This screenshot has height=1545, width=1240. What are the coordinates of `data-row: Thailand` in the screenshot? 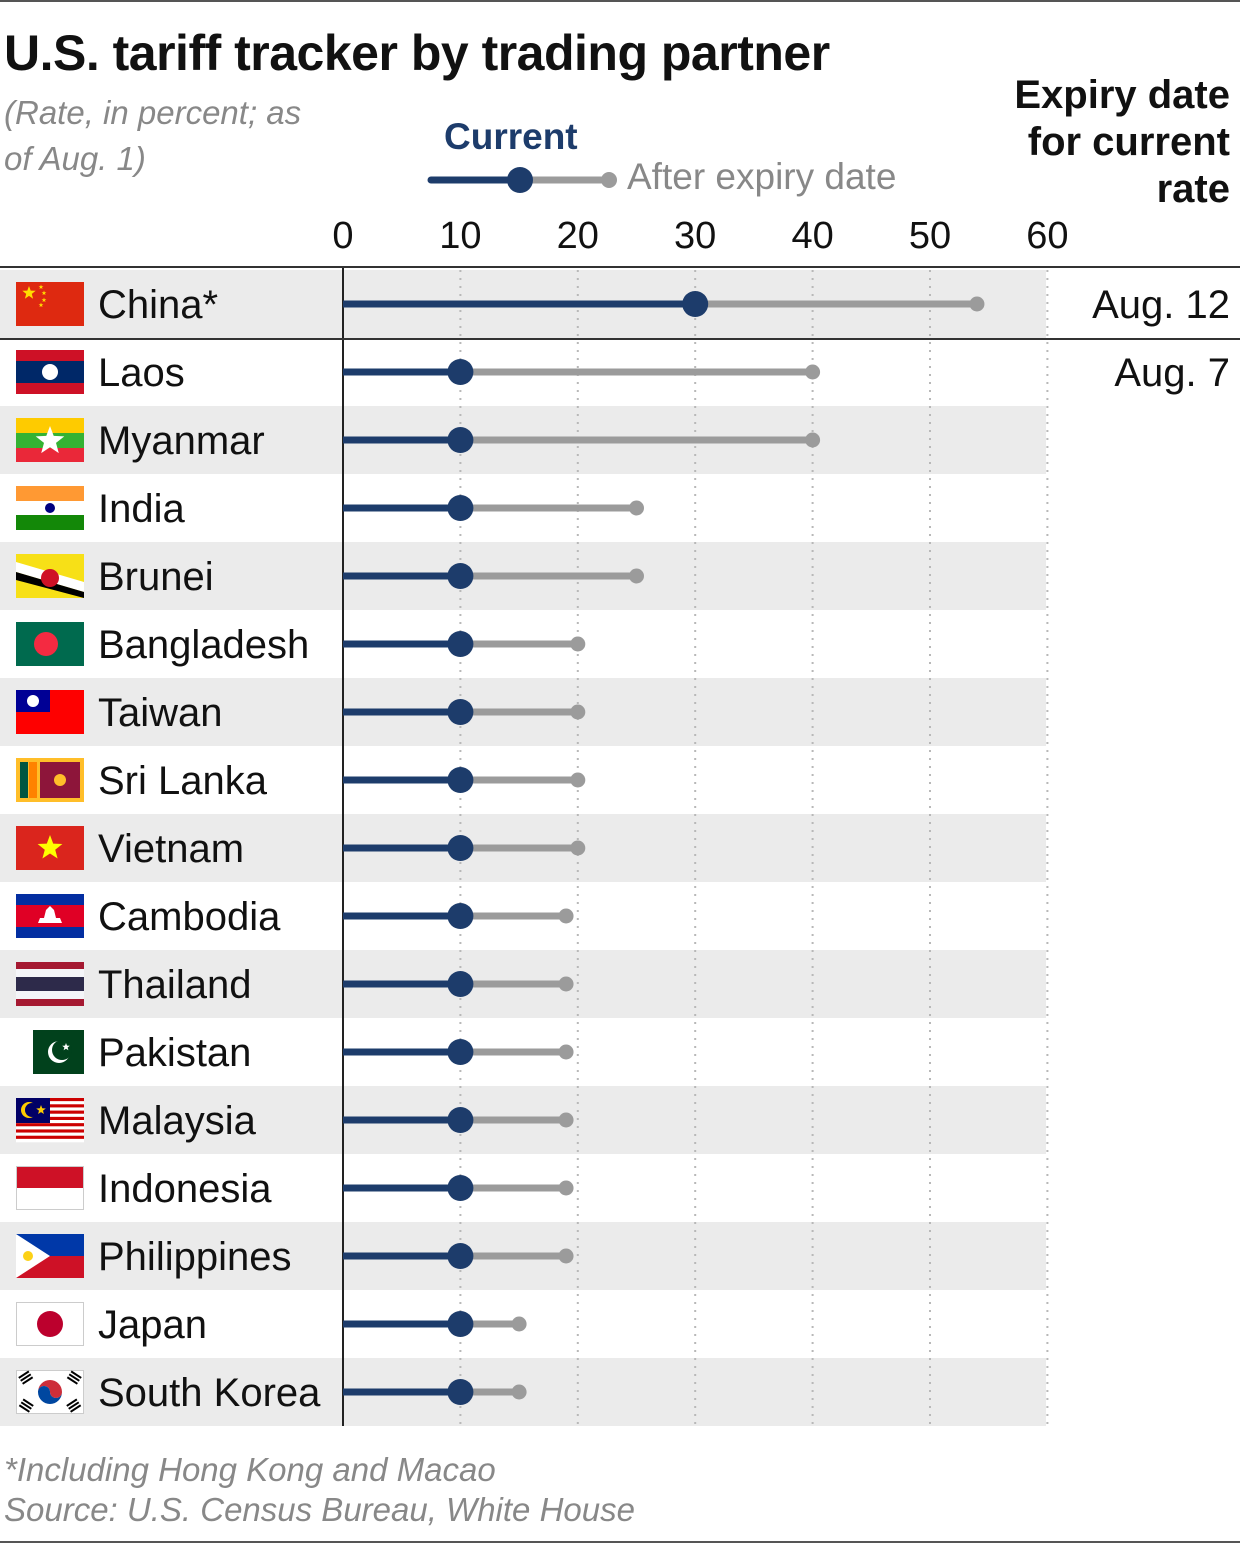 It's located at (295, 984).